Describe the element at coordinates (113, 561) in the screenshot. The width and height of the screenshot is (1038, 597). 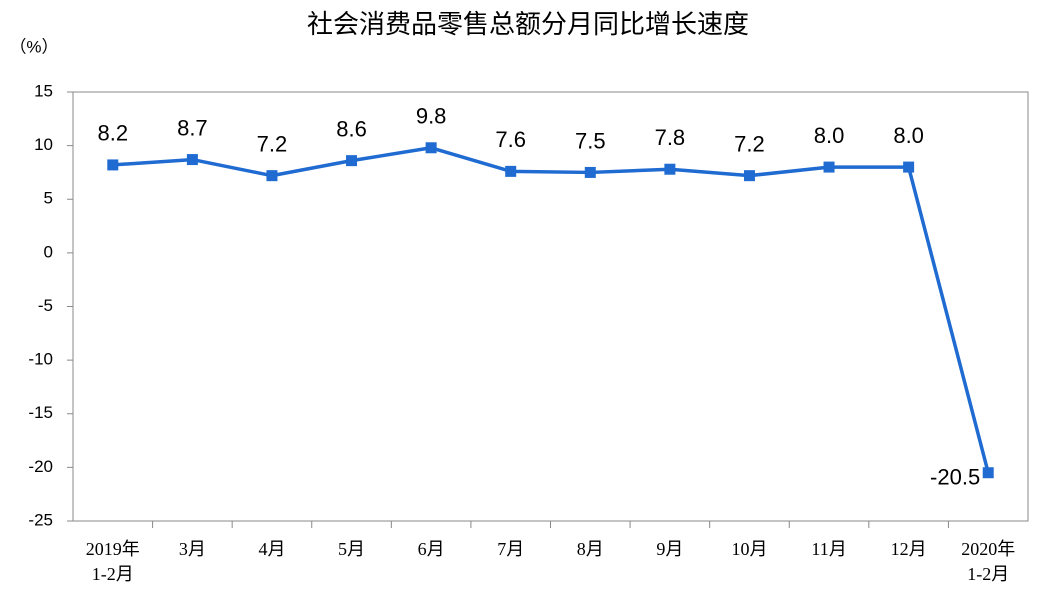
I see `x-tick-label: 2019年 1-2月` at that location.